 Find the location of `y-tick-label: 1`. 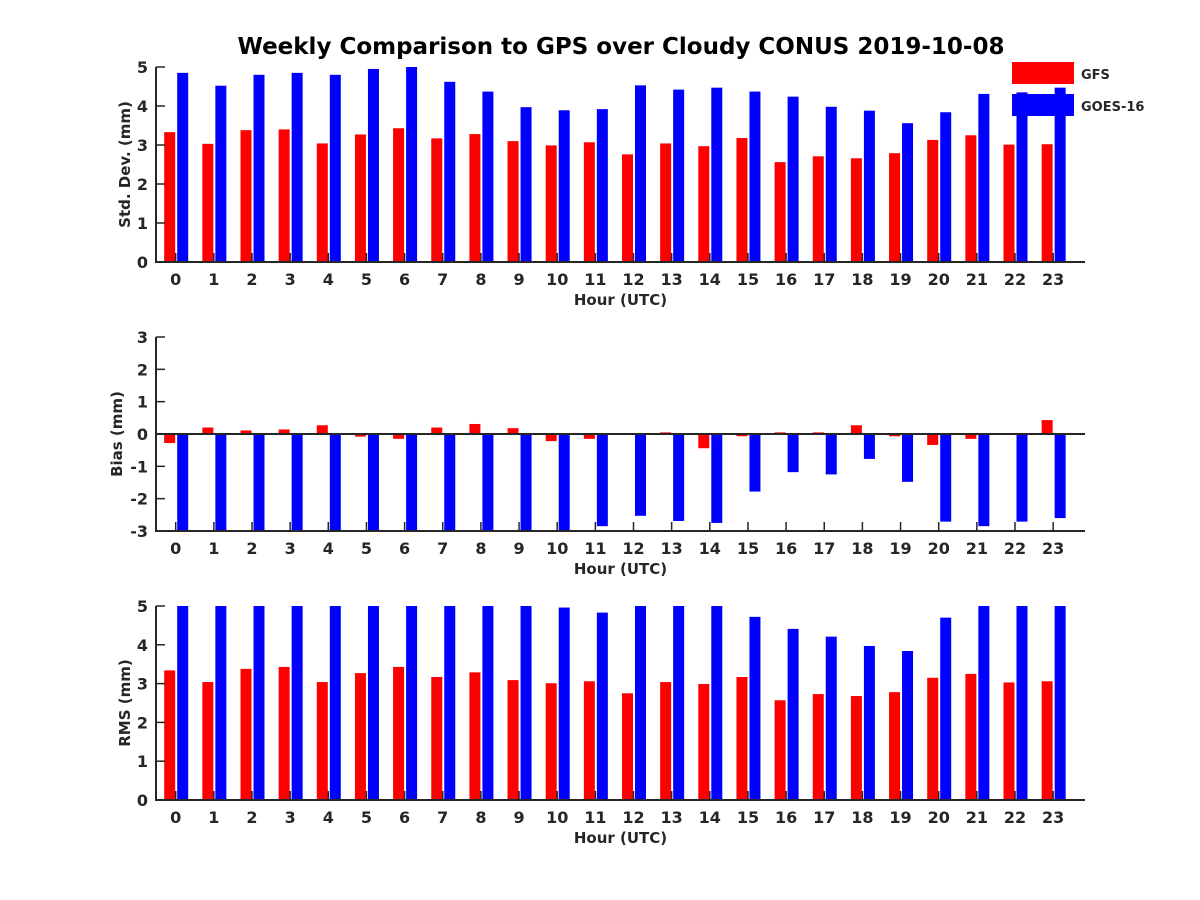

y-tick-label: 1 is located at coordinates (142, 402).